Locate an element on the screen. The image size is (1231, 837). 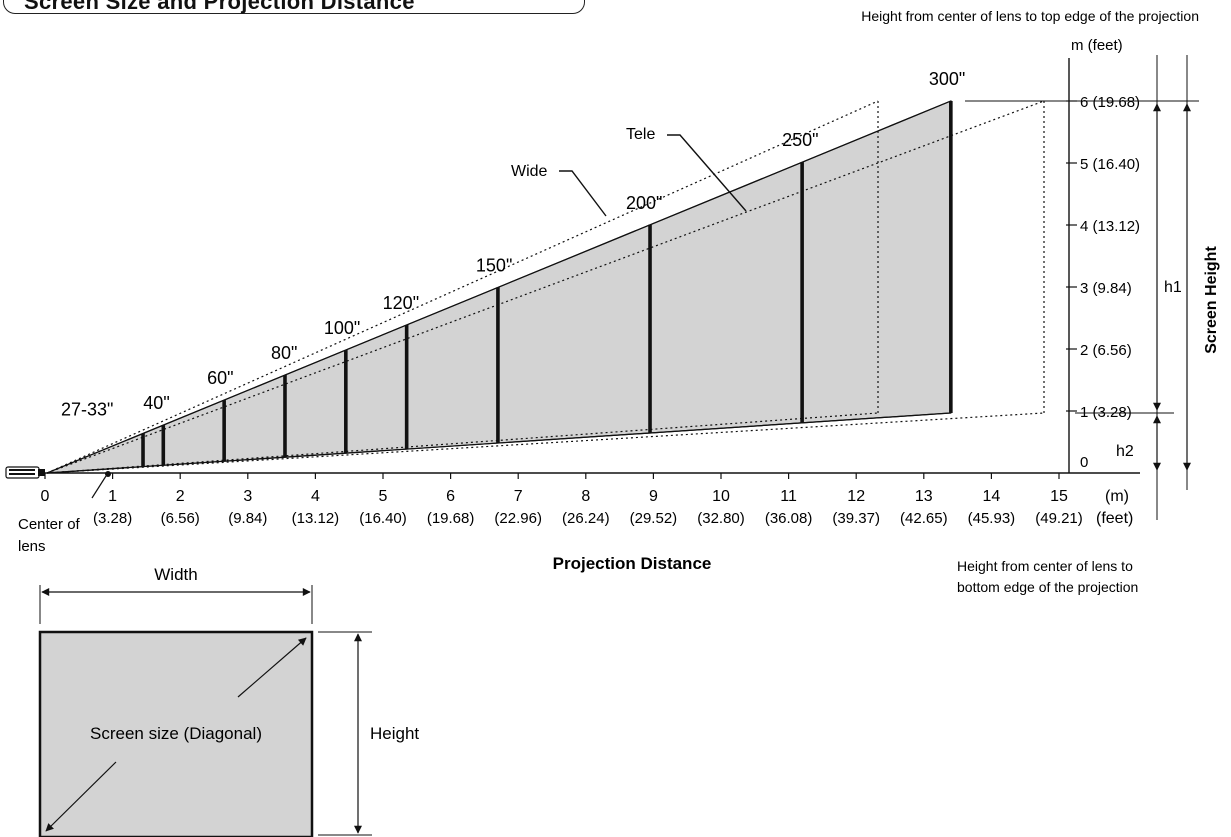
wide-bottom-line is located at coordinates (462, 443).